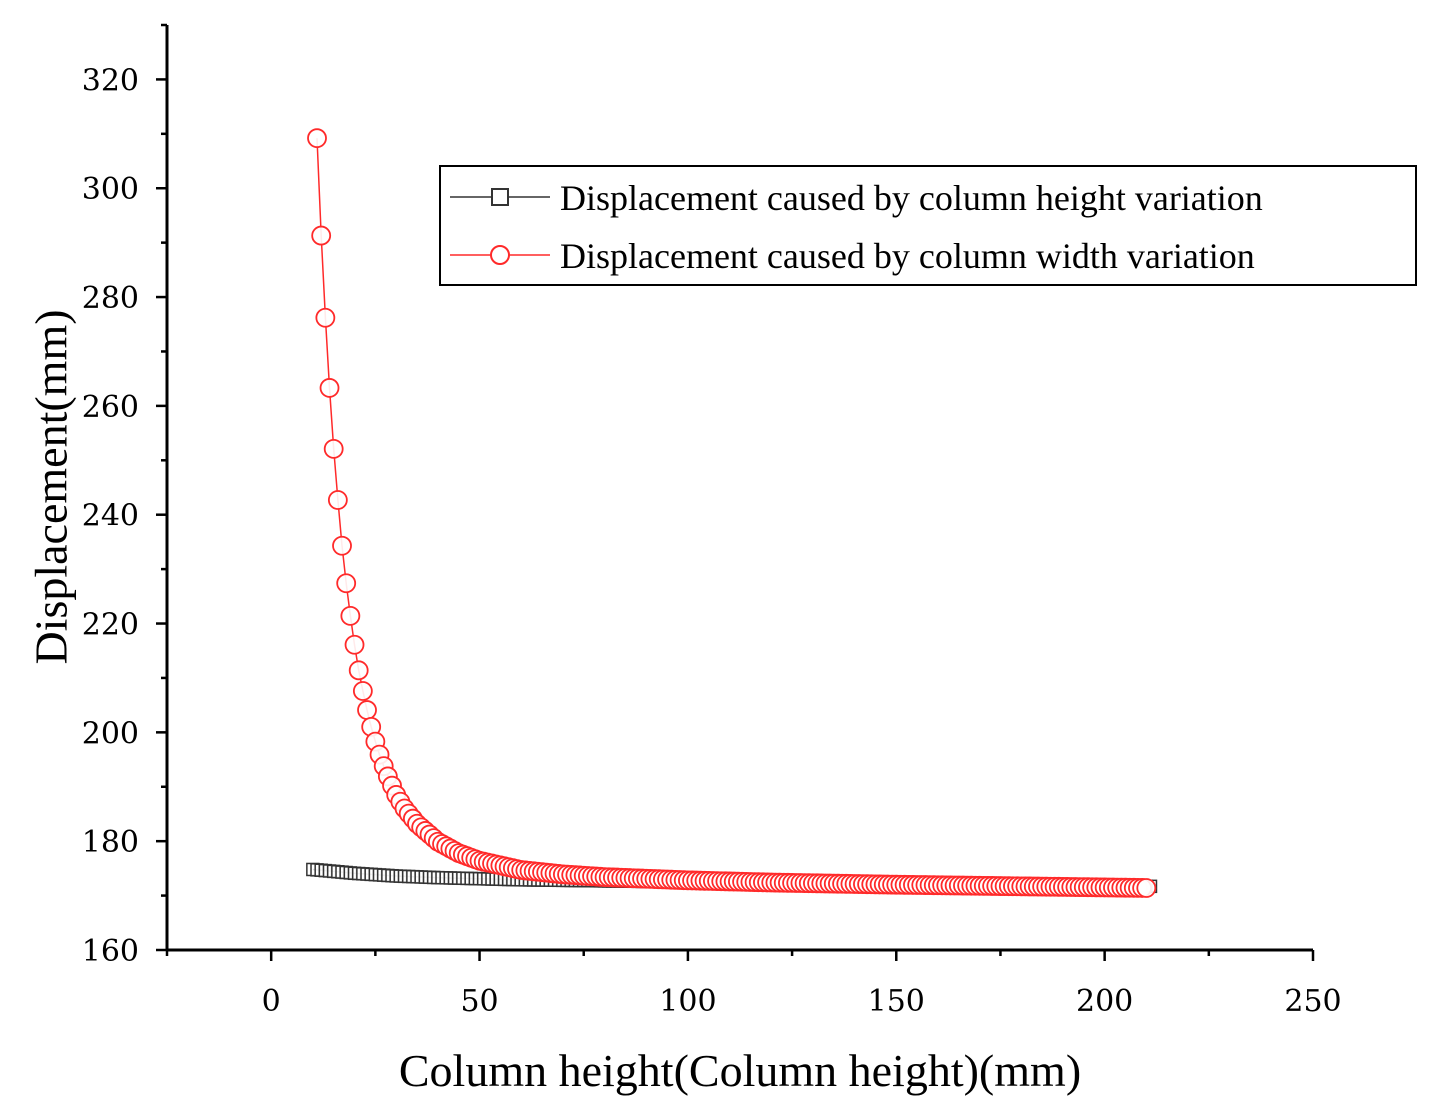 This screenshot has width=1437, height=1110. Describe the element at coordinates (110, 189) in the screenshot. I see `y-tick-label: 300` at that location.